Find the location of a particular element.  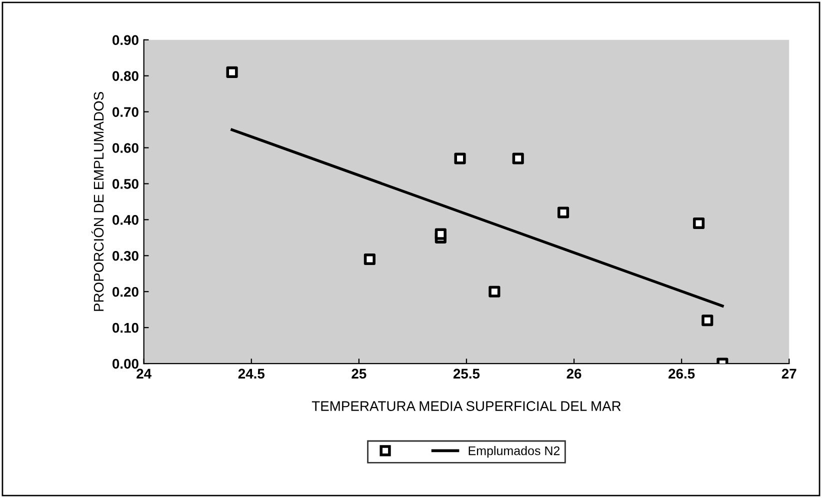

y-tick-label: 0.90 is located at coordinates (125, 40).